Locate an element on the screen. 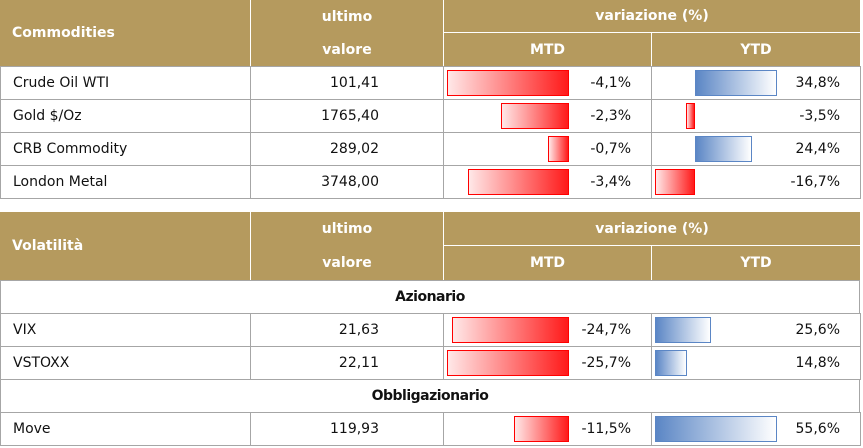 Image resolution: width=863 pixels, height=448 pixels. row-value: 119,93 is located at coordinates (347, 429).